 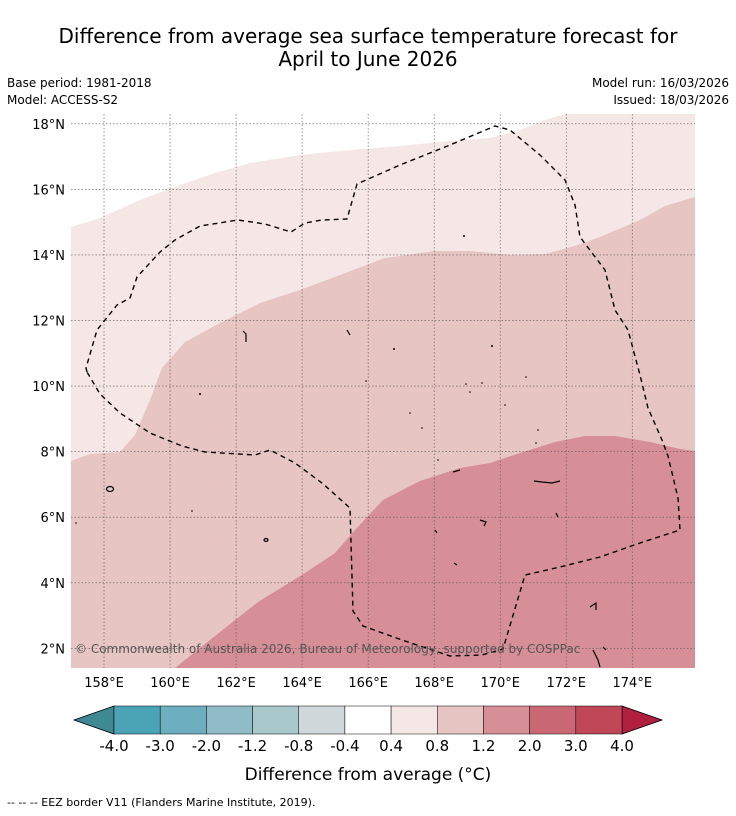 I want to click on colorbar-tick-label: -2.0, so click(x=206, y=746).